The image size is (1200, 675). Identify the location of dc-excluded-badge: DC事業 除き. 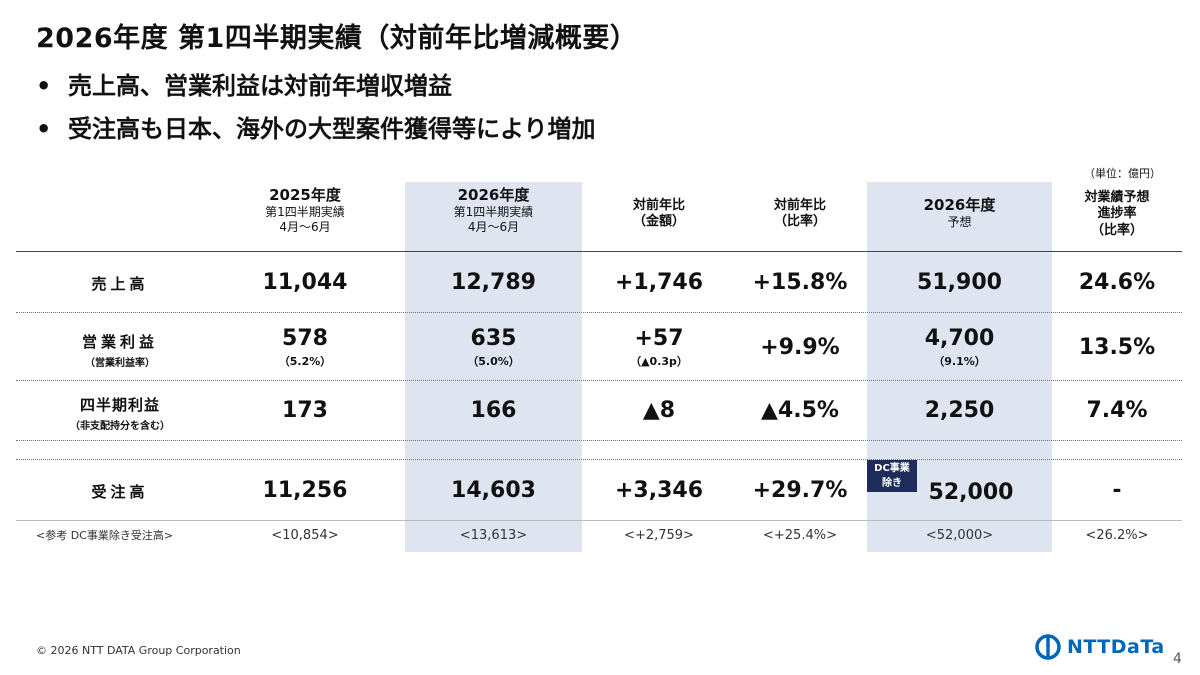
(892, 476).